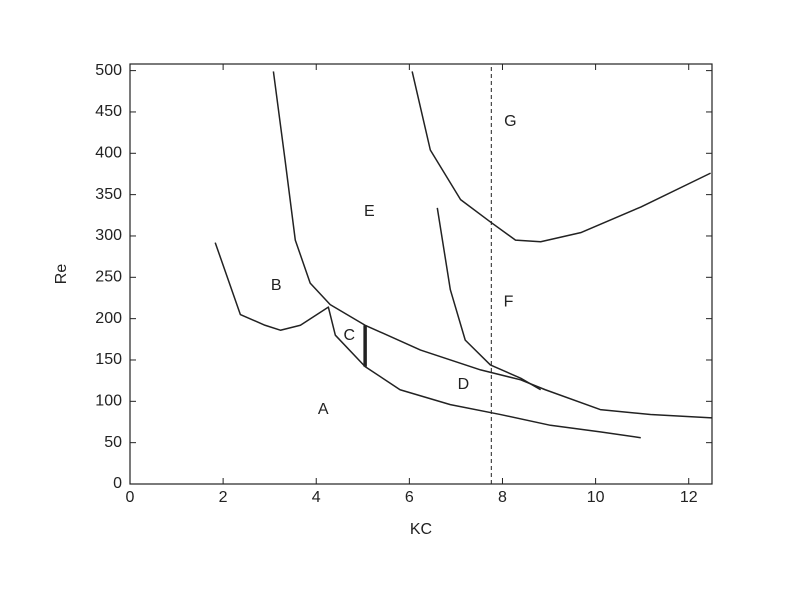 This screenshot has width=795, height=596. Describe the element at coordinates (108, 70) in the screenshot. I see `y-tick-label: 500` at that location.